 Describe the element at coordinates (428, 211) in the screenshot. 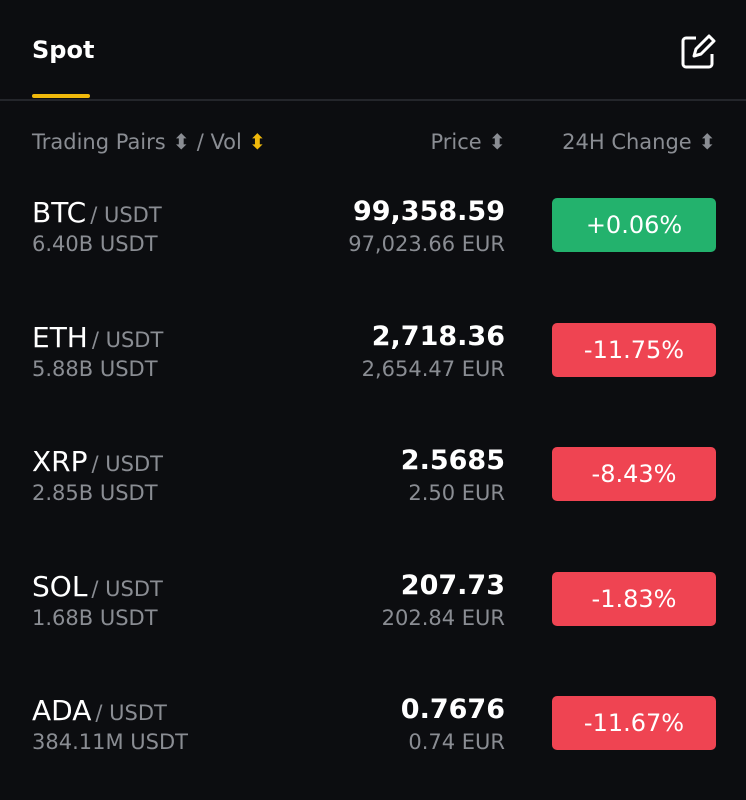

I see `price: 99,358.59` at that location.